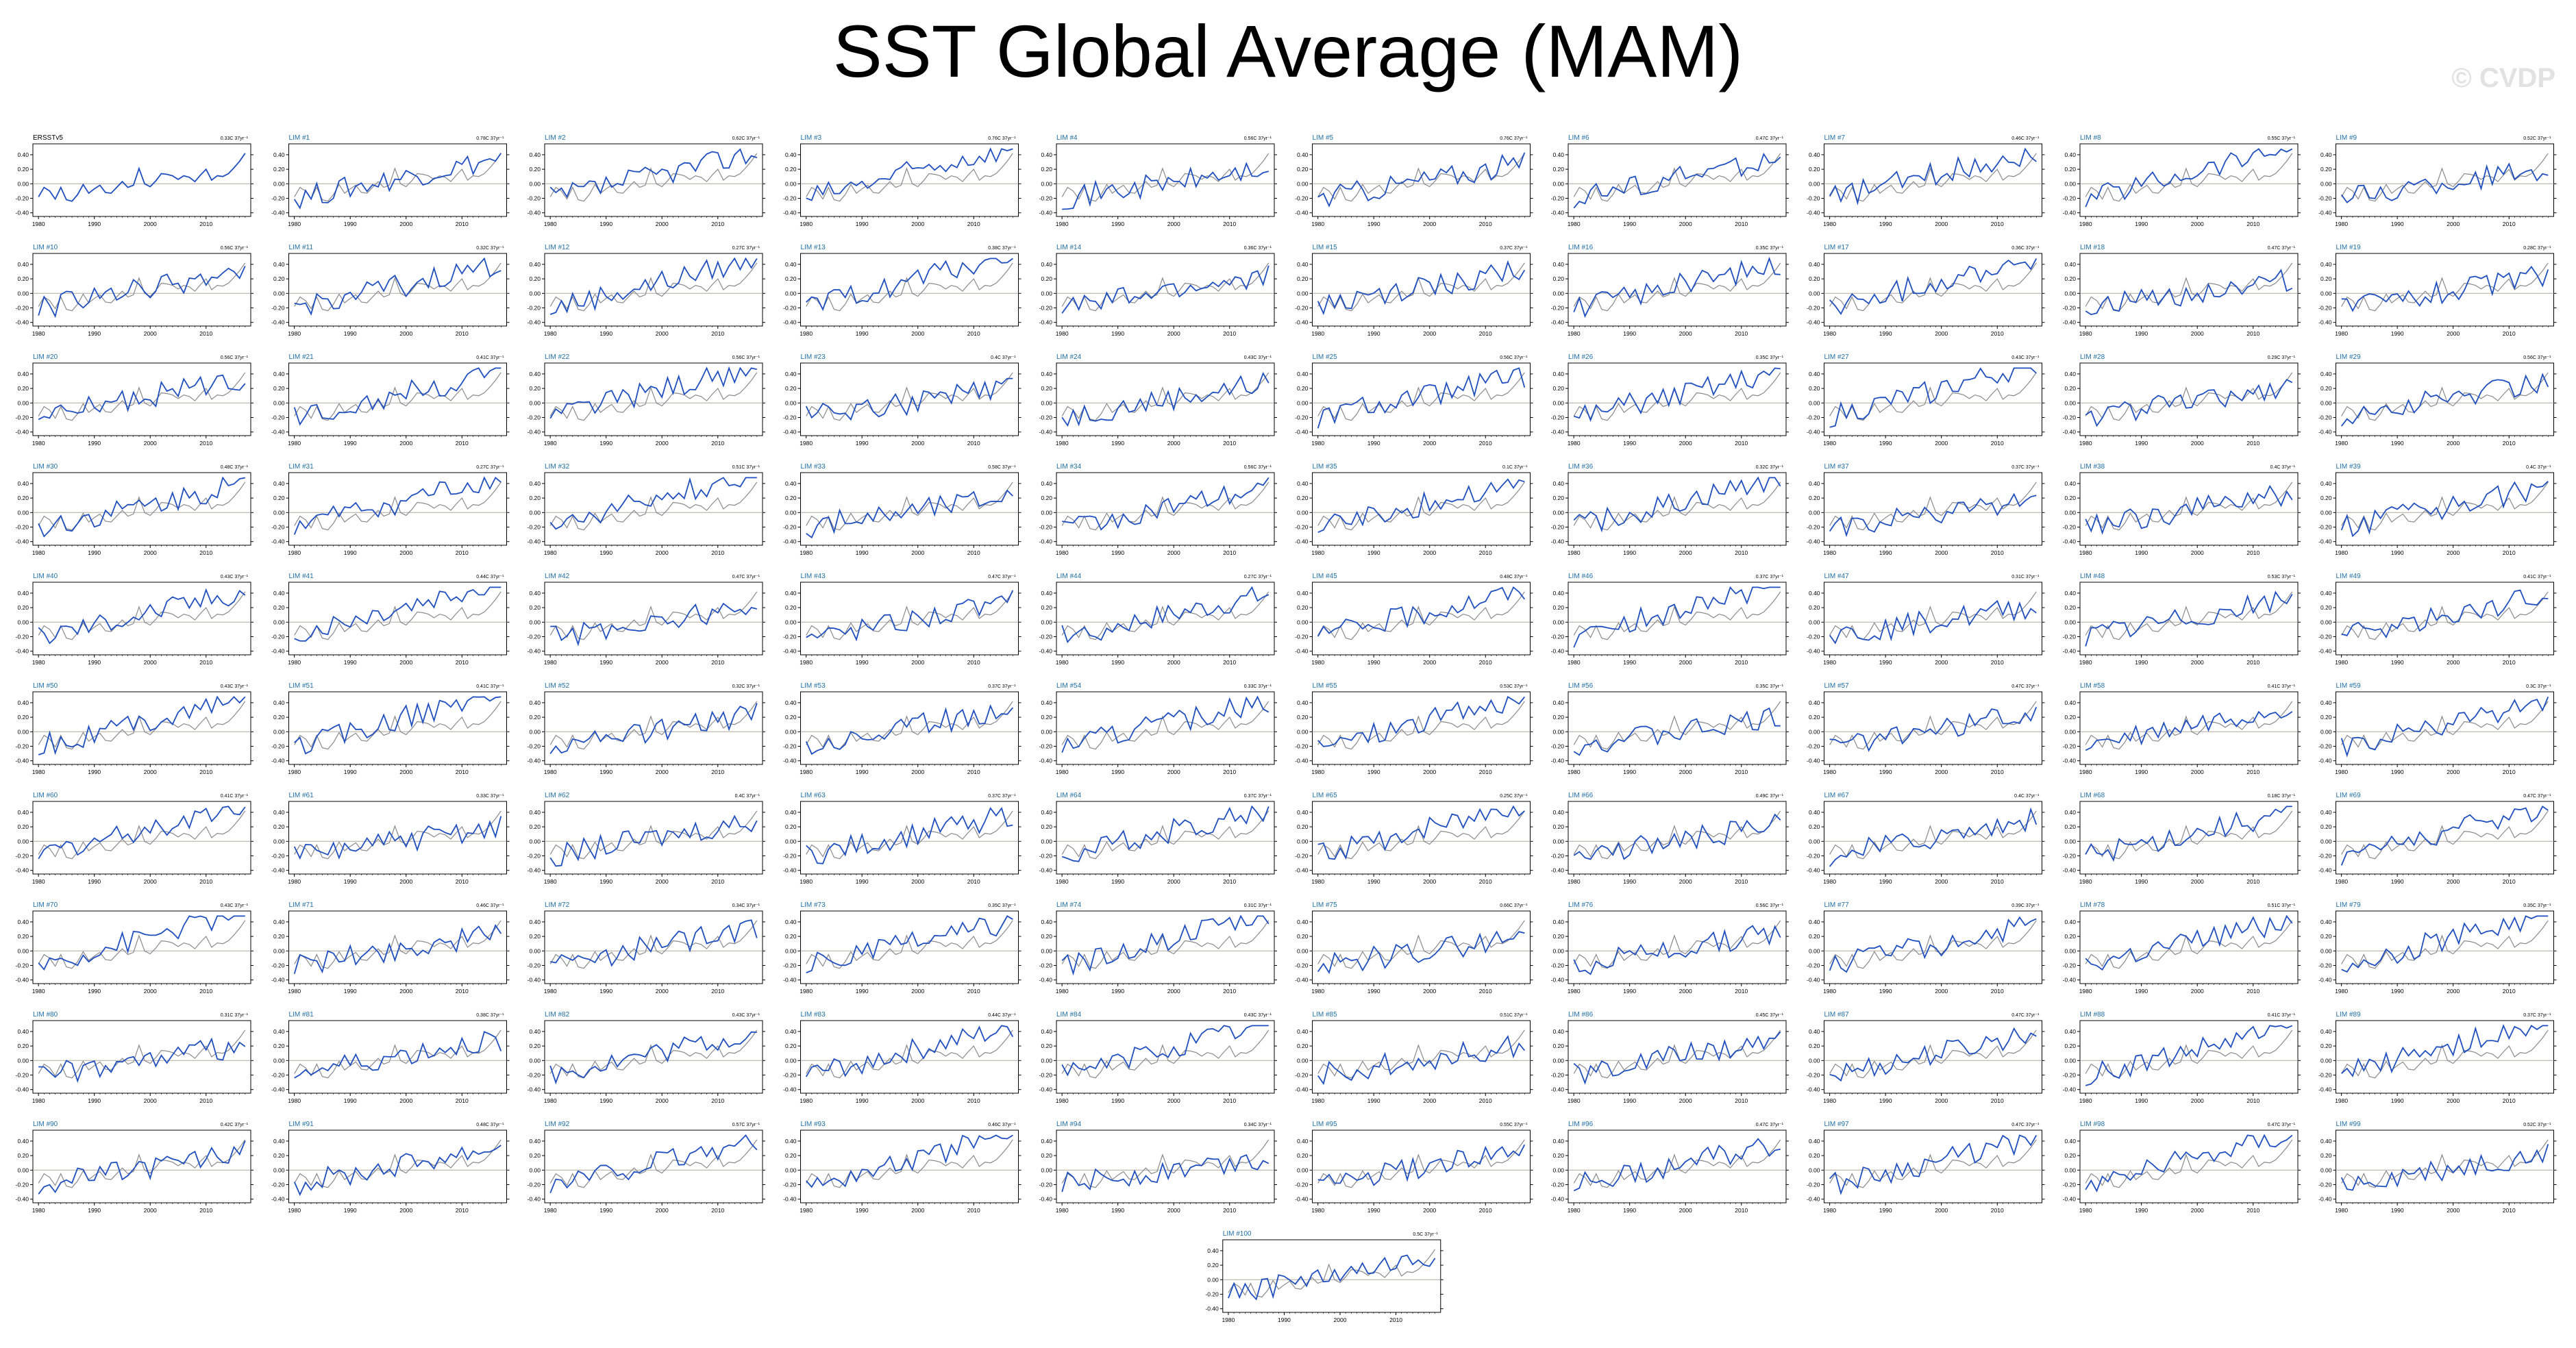 This screenshot has width=2576, height=1348. What do you see at coordinates (301, 247) in the screenshot?
I see `panel-title: LIM #11` at bounding box center [301, 247].